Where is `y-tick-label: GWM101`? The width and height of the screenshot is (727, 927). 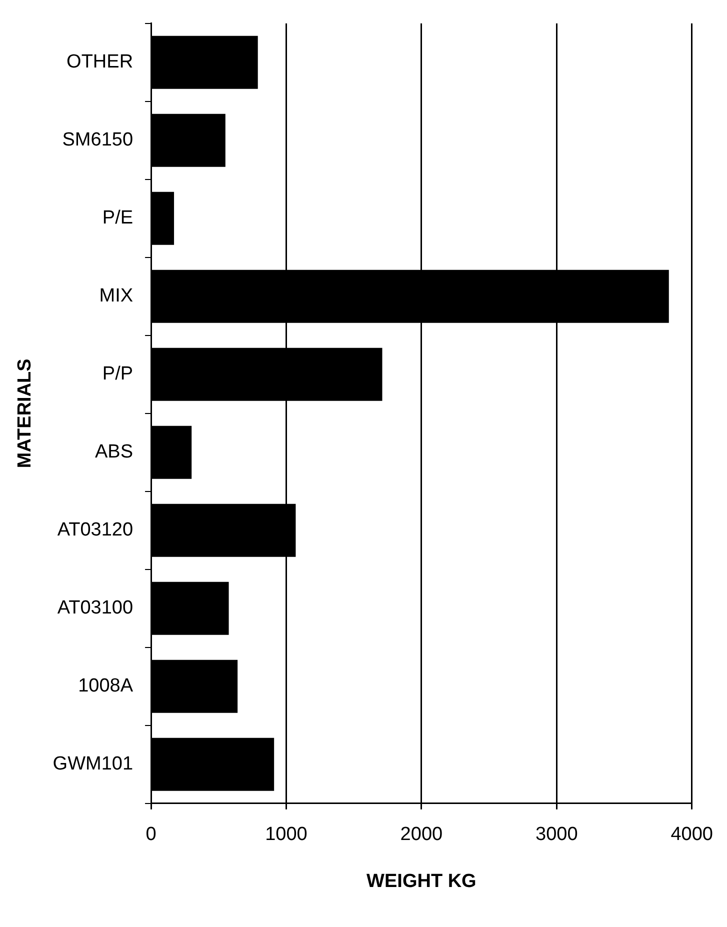
y-tick-label: GWM101 is located at coordinates (93, 764).